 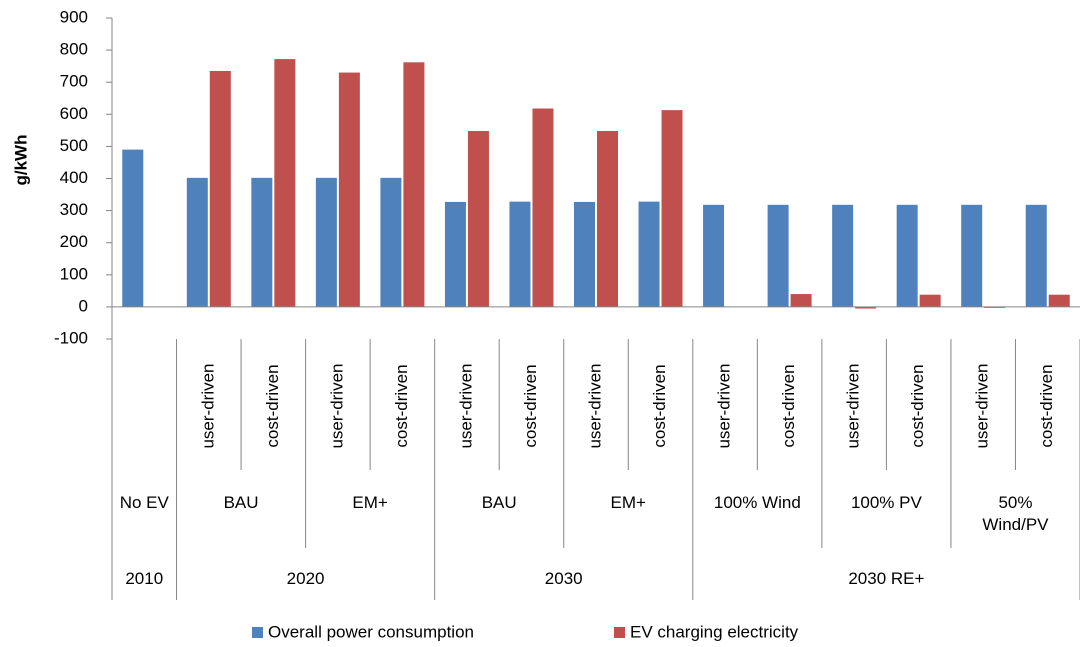 I want to click on y-tick-label: 800, so click(x=74, y=49).